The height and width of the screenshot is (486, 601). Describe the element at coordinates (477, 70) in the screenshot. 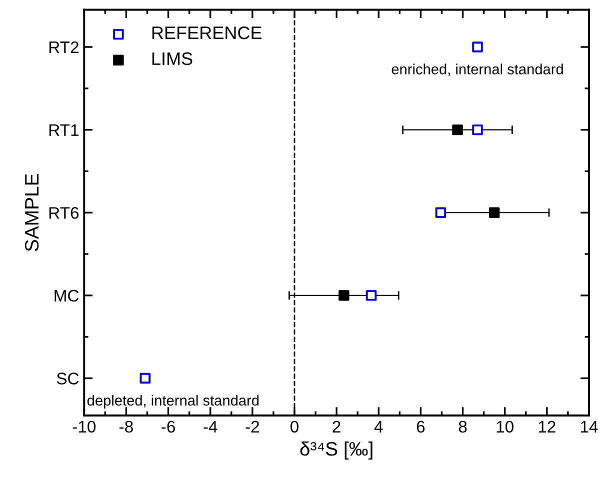

I see `annotation: enriched, internal standard` at that location.